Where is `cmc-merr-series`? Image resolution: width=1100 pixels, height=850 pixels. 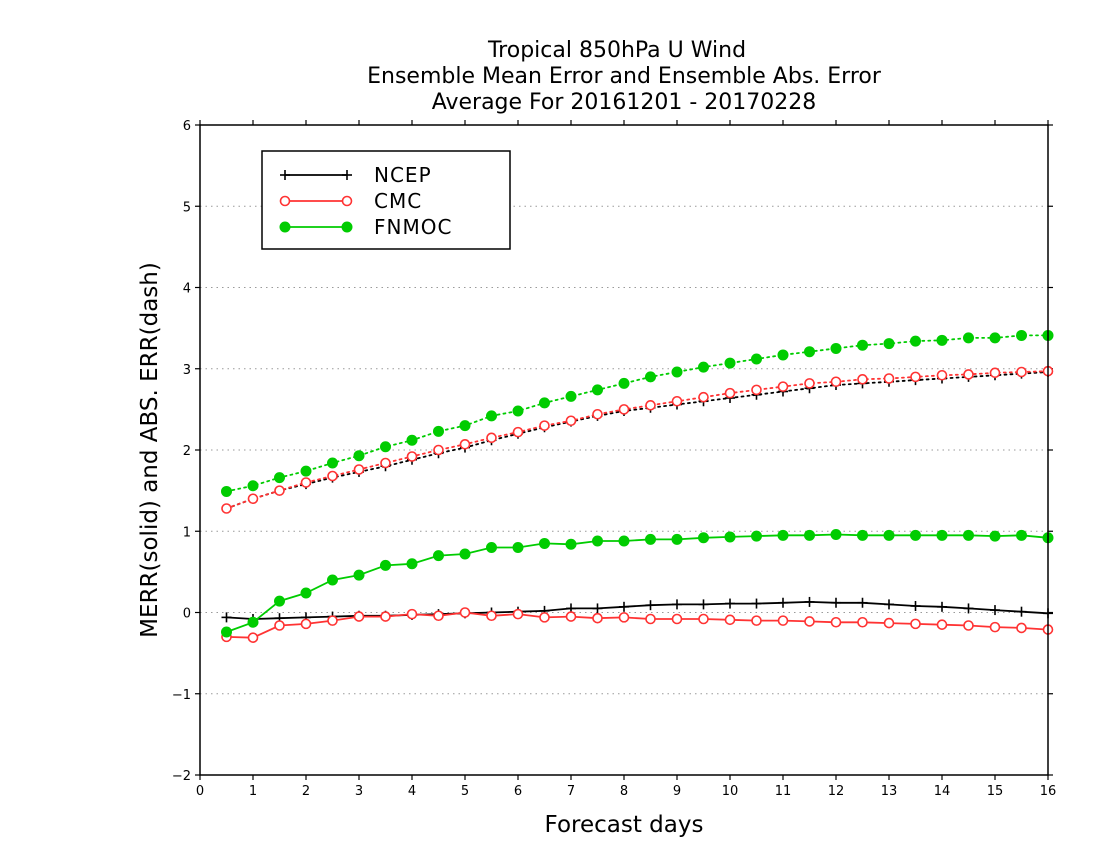
cmc-merr-series is located at coordinates (637, 625).